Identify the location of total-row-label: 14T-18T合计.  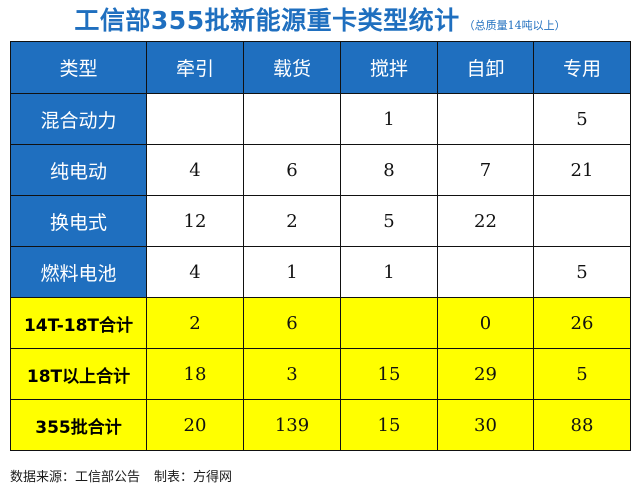
(78, 323).